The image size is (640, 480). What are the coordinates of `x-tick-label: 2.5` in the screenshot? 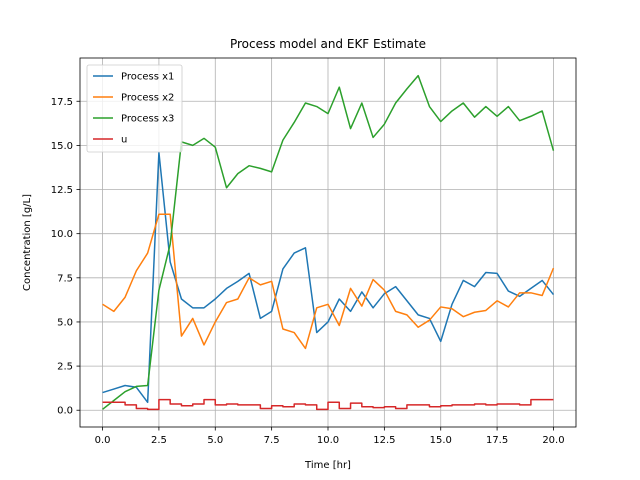 It's located at (159, 440).